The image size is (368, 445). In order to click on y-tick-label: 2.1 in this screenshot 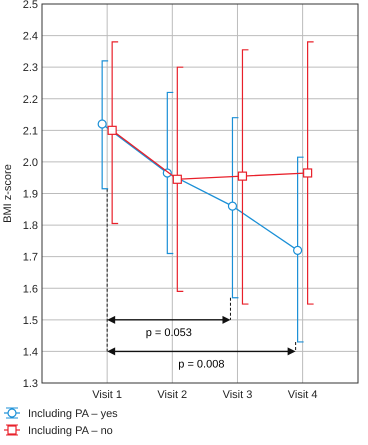, I will do `click(30, 131)`.